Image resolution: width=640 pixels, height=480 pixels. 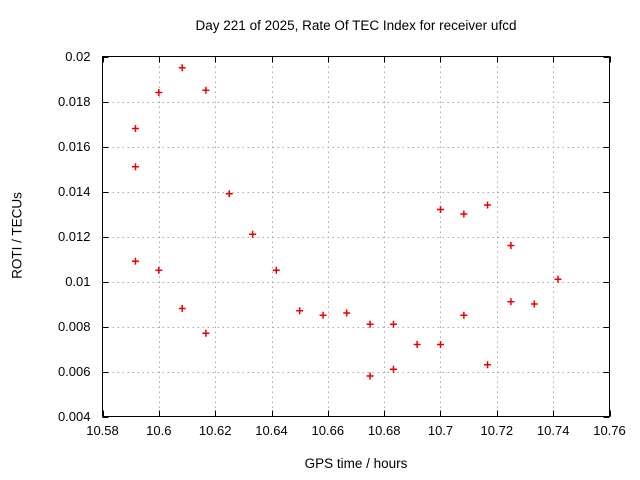 I want to click on y-tick-label: 0.012, so click(x=74, y=236).